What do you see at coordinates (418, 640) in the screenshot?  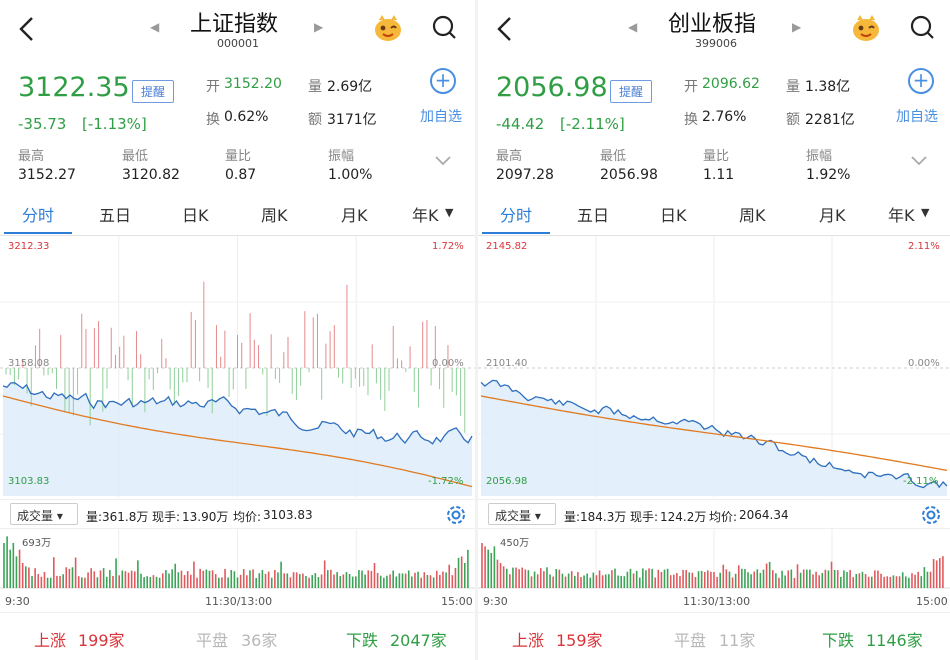 I see `down-count: 2047家` at bounding box center [418, 640].